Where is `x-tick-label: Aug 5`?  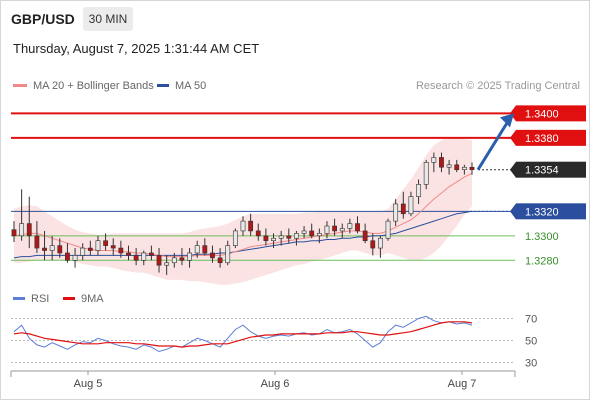
x-tick-label: Aug 5 is located at coordinates (88, 384).